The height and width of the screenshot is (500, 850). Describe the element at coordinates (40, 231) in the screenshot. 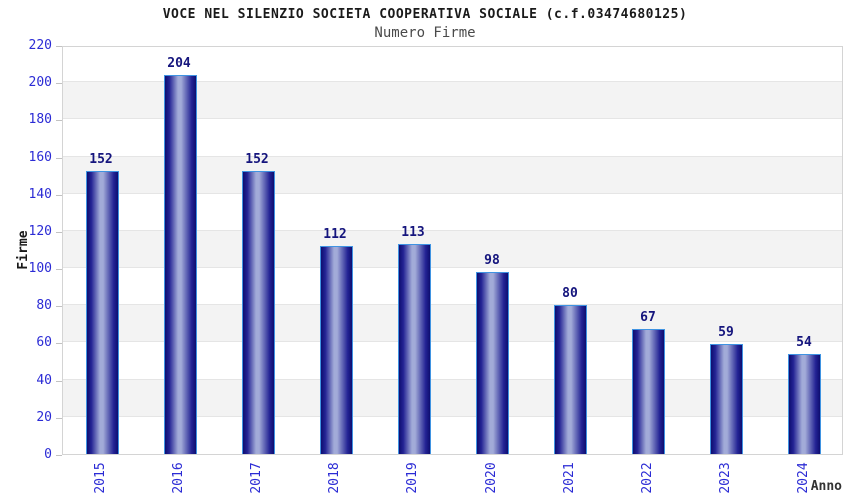

I see `y-tick-label: 120` at that location.